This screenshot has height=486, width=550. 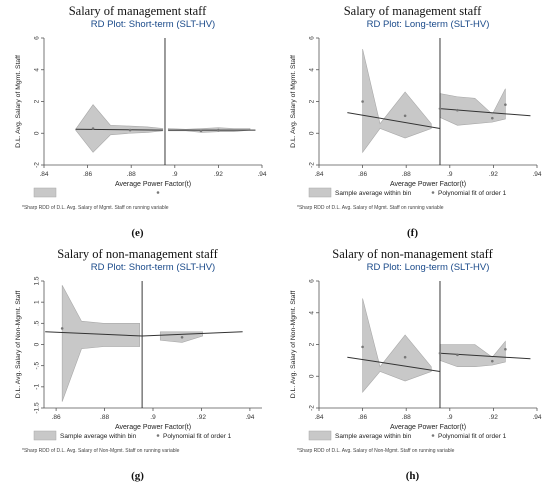 What do you see at coordinates (37, 387) in the screenshot?
I see `y-tick-label: -1` at bounding box center [37, 387].